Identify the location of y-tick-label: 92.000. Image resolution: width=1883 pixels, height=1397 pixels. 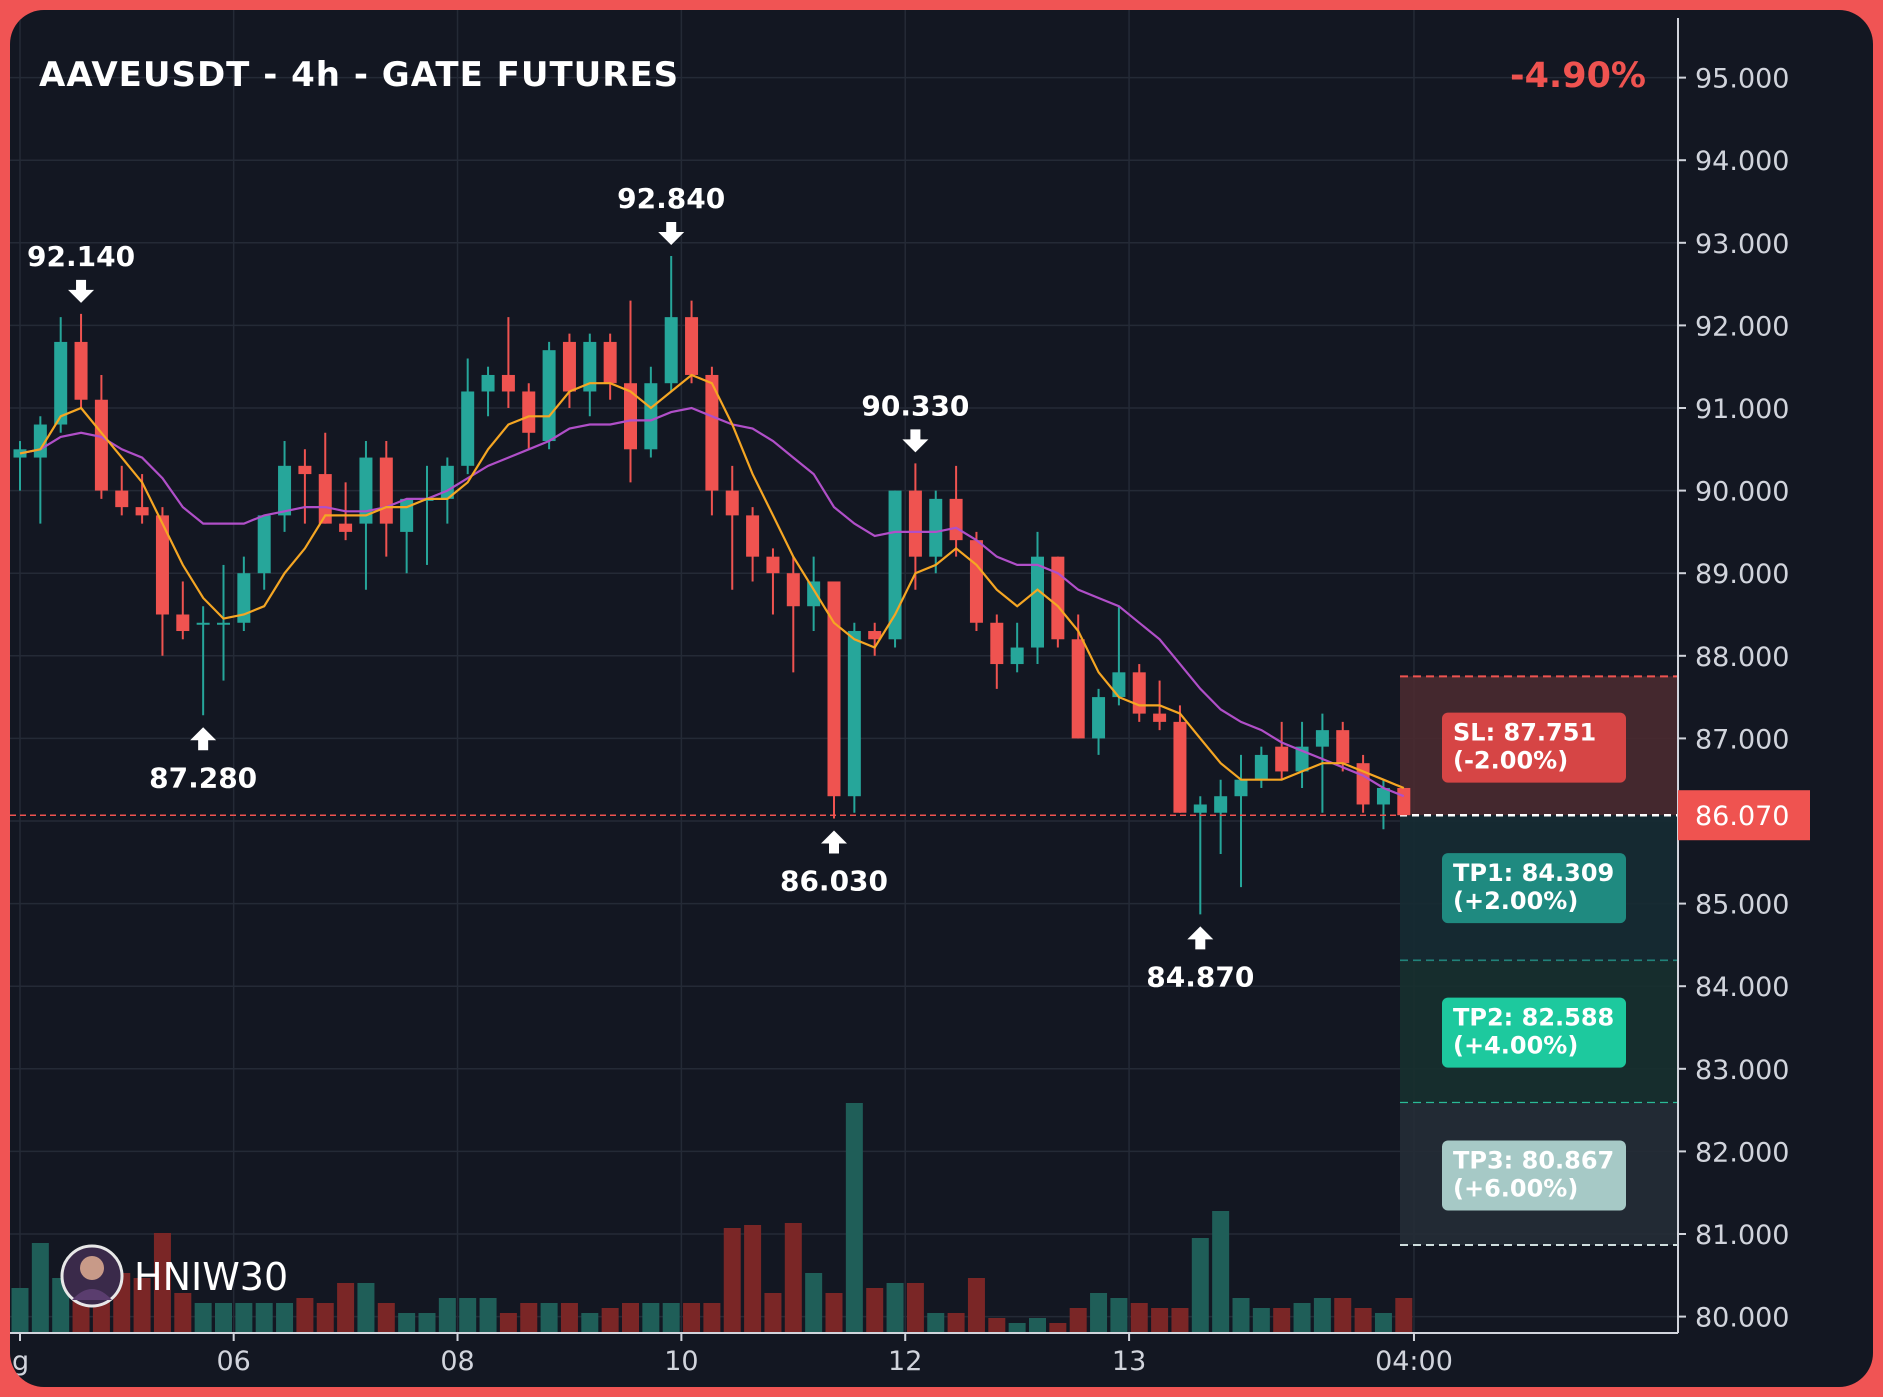
(1742, 326).